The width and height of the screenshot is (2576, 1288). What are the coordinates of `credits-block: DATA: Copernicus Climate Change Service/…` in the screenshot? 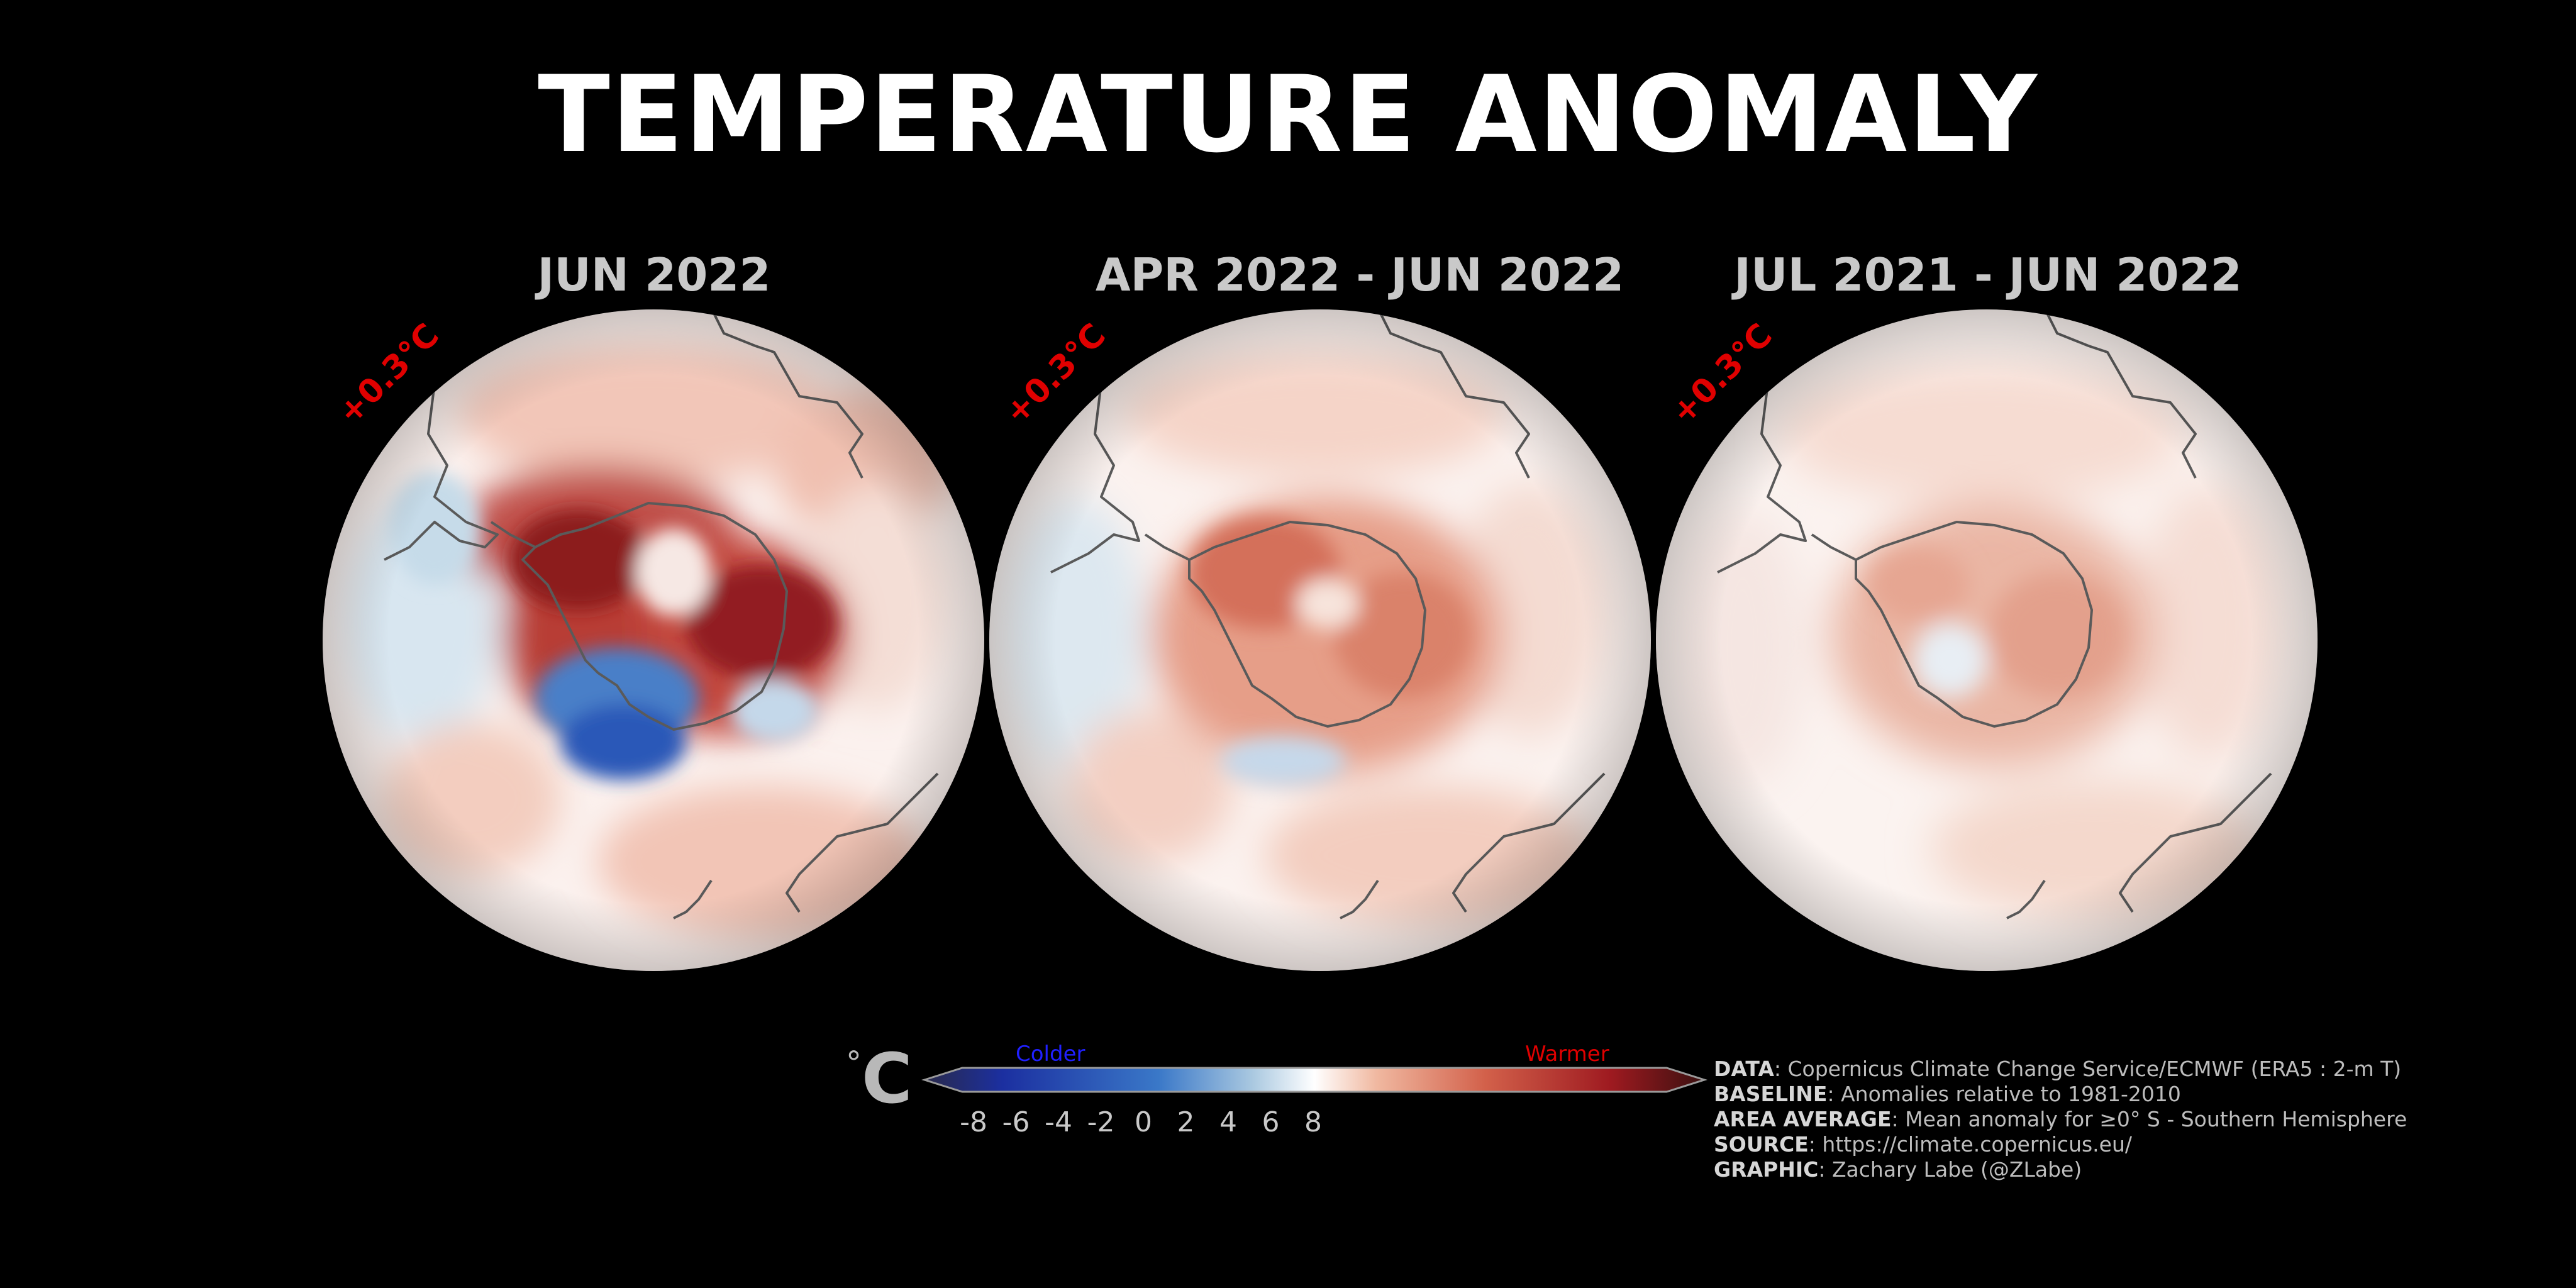 It's located at (2135, 1119).